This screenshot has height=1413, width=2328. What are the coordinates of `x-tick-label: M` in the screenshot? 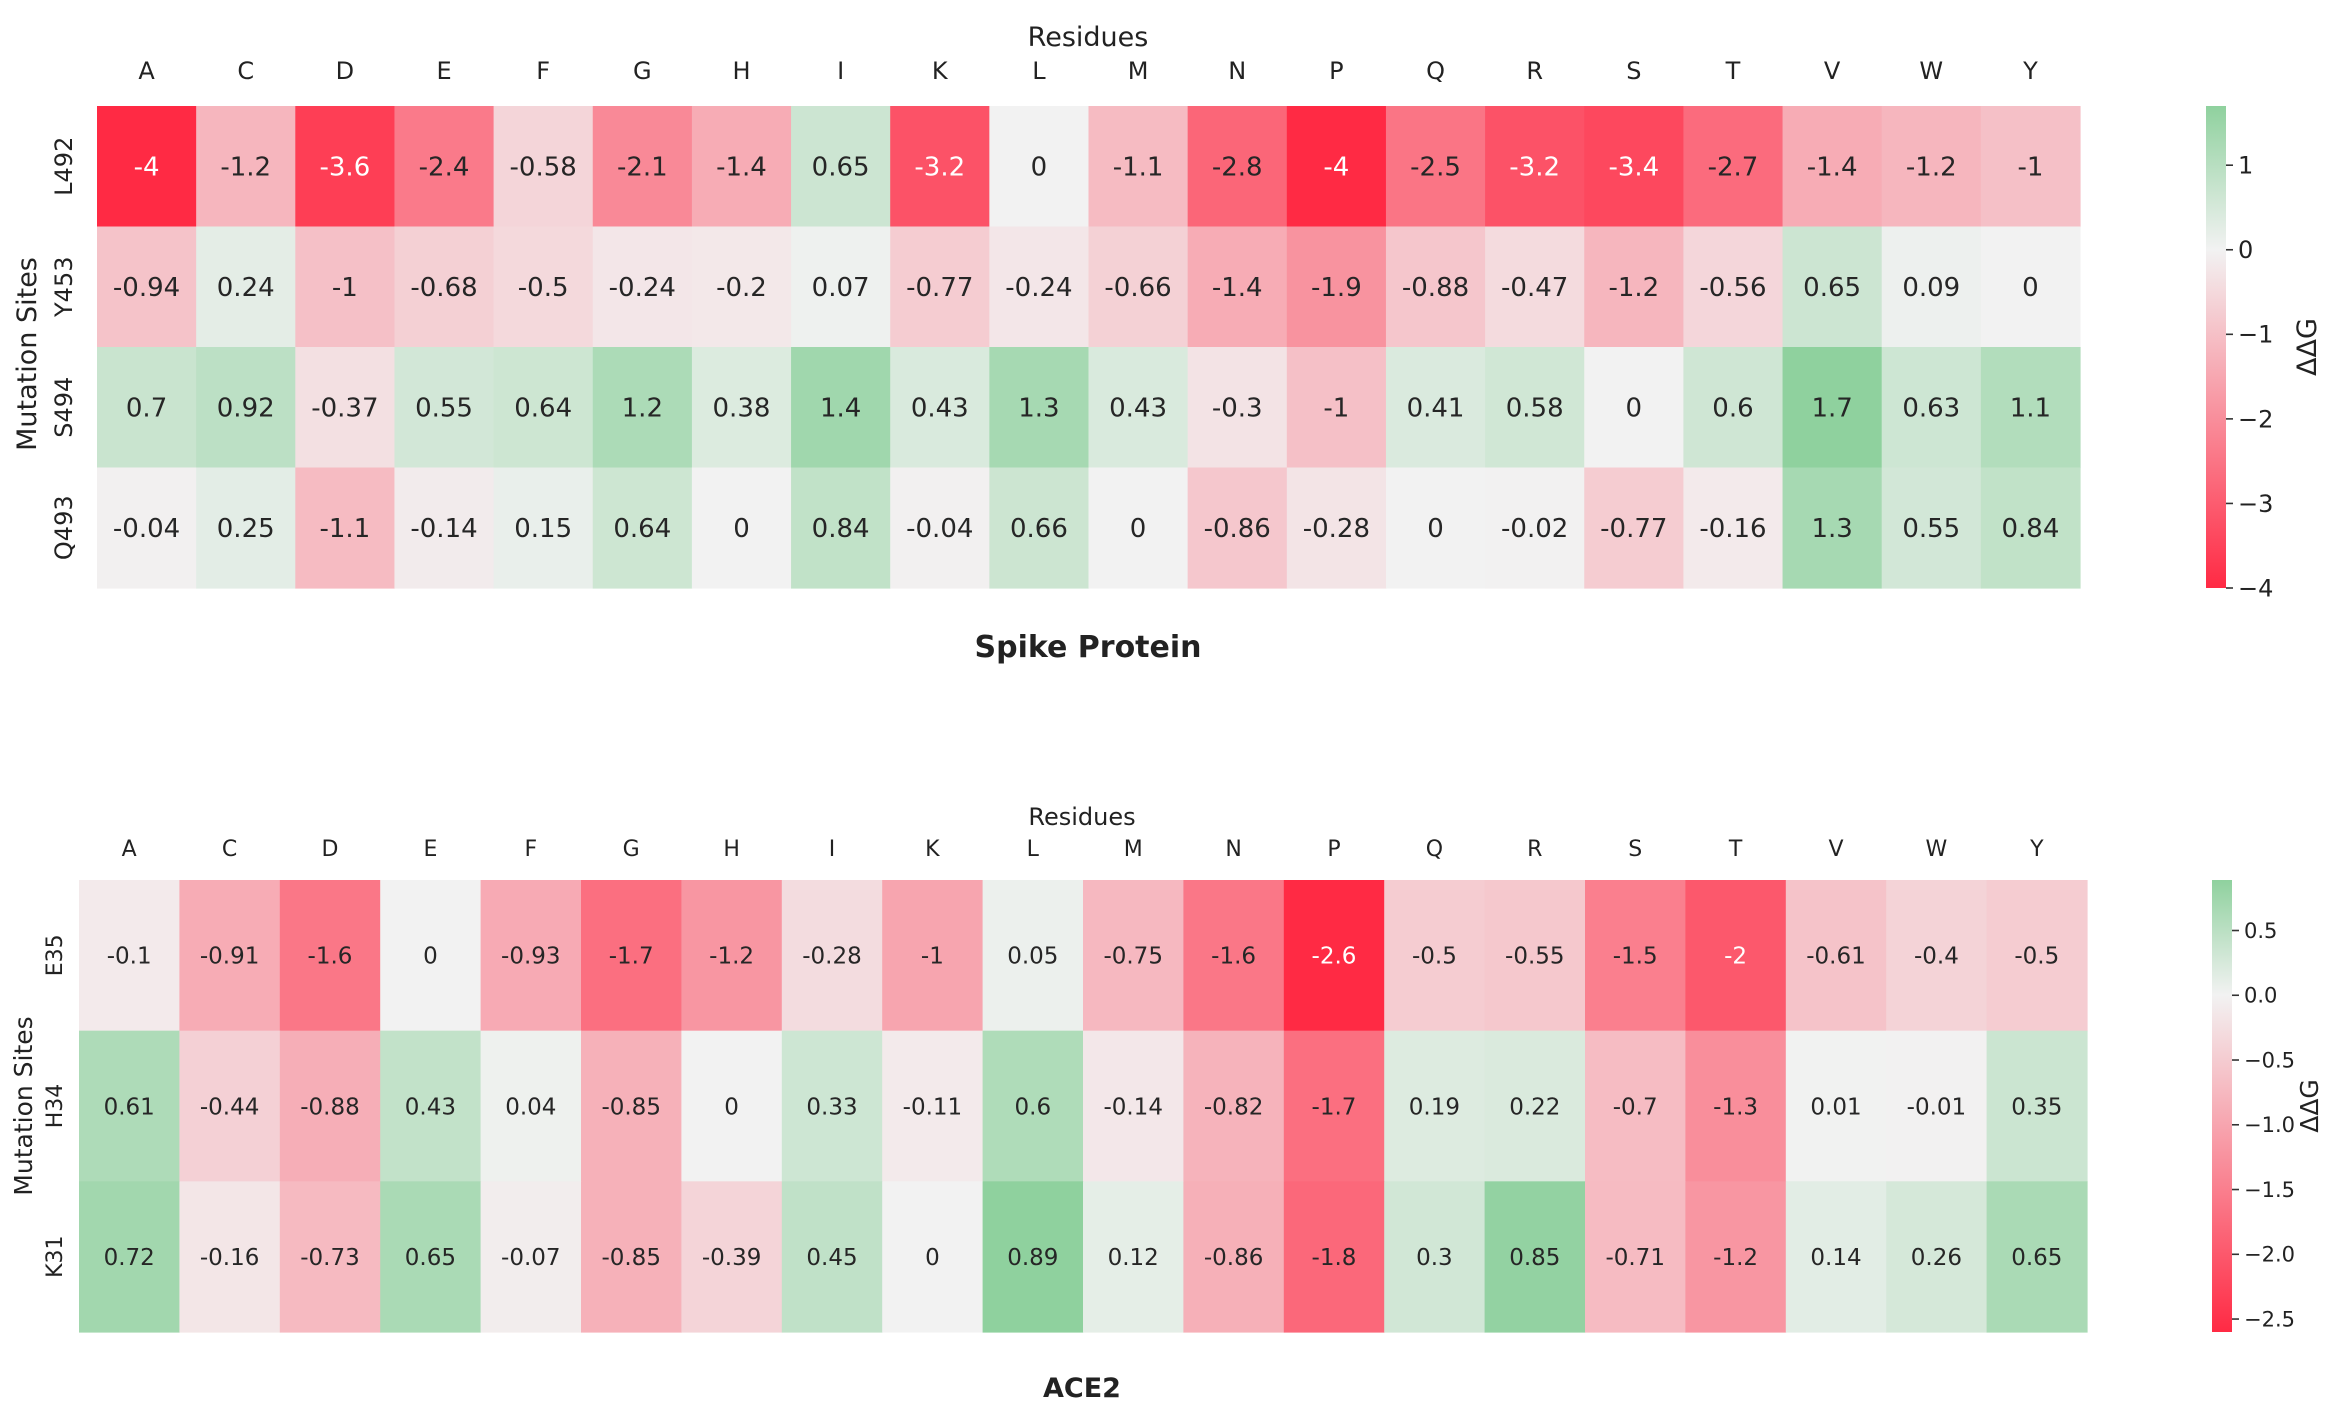 It's located at (1133, 849).